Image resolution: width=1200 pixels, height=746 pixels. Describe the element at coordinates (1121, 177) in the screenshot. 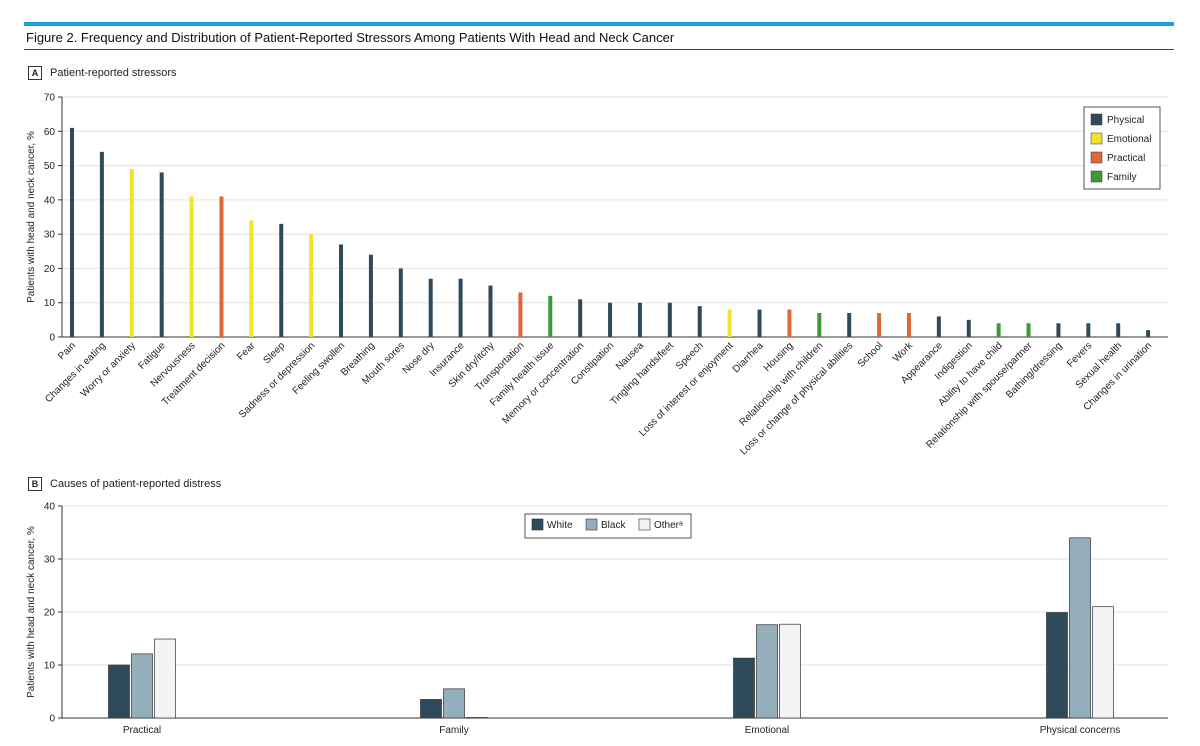

I see `legend-label: Family` at that location.